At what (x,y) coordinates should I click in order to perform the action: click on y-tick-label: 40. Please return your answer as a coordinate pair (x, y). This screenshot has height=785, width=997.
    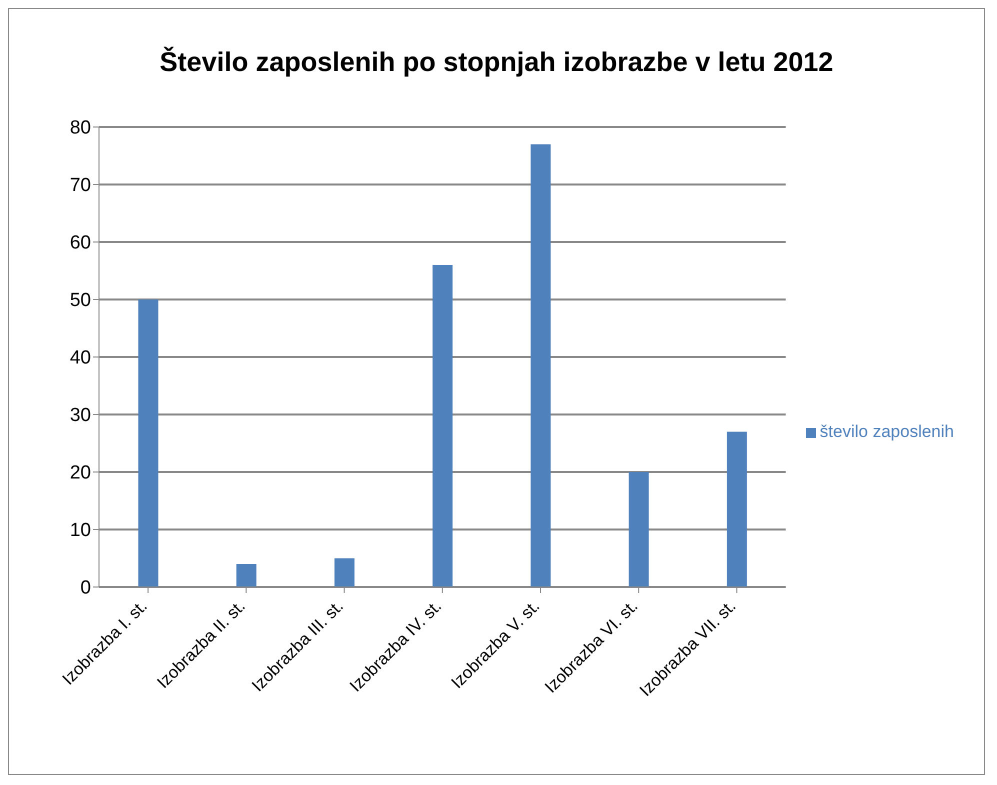
    Looking at the image, I should click on (80, 358).